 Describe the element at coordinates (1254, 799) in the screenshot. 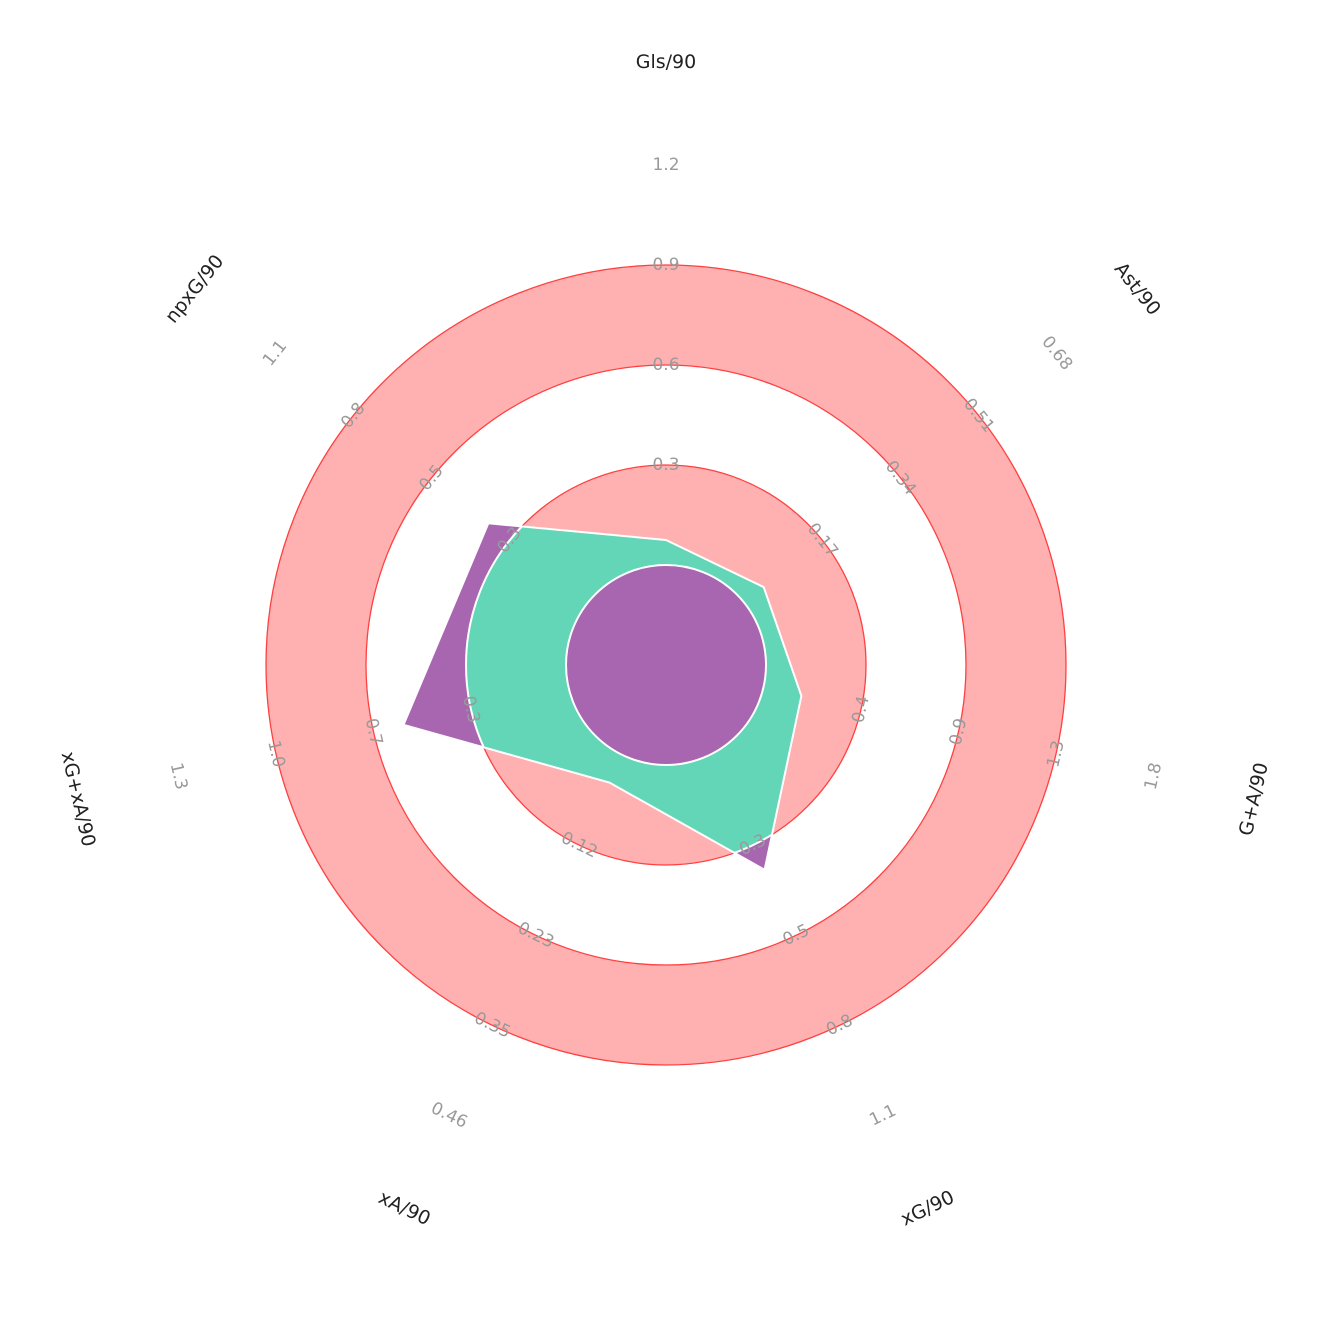

I see `param-label: G+A/90` at that location.